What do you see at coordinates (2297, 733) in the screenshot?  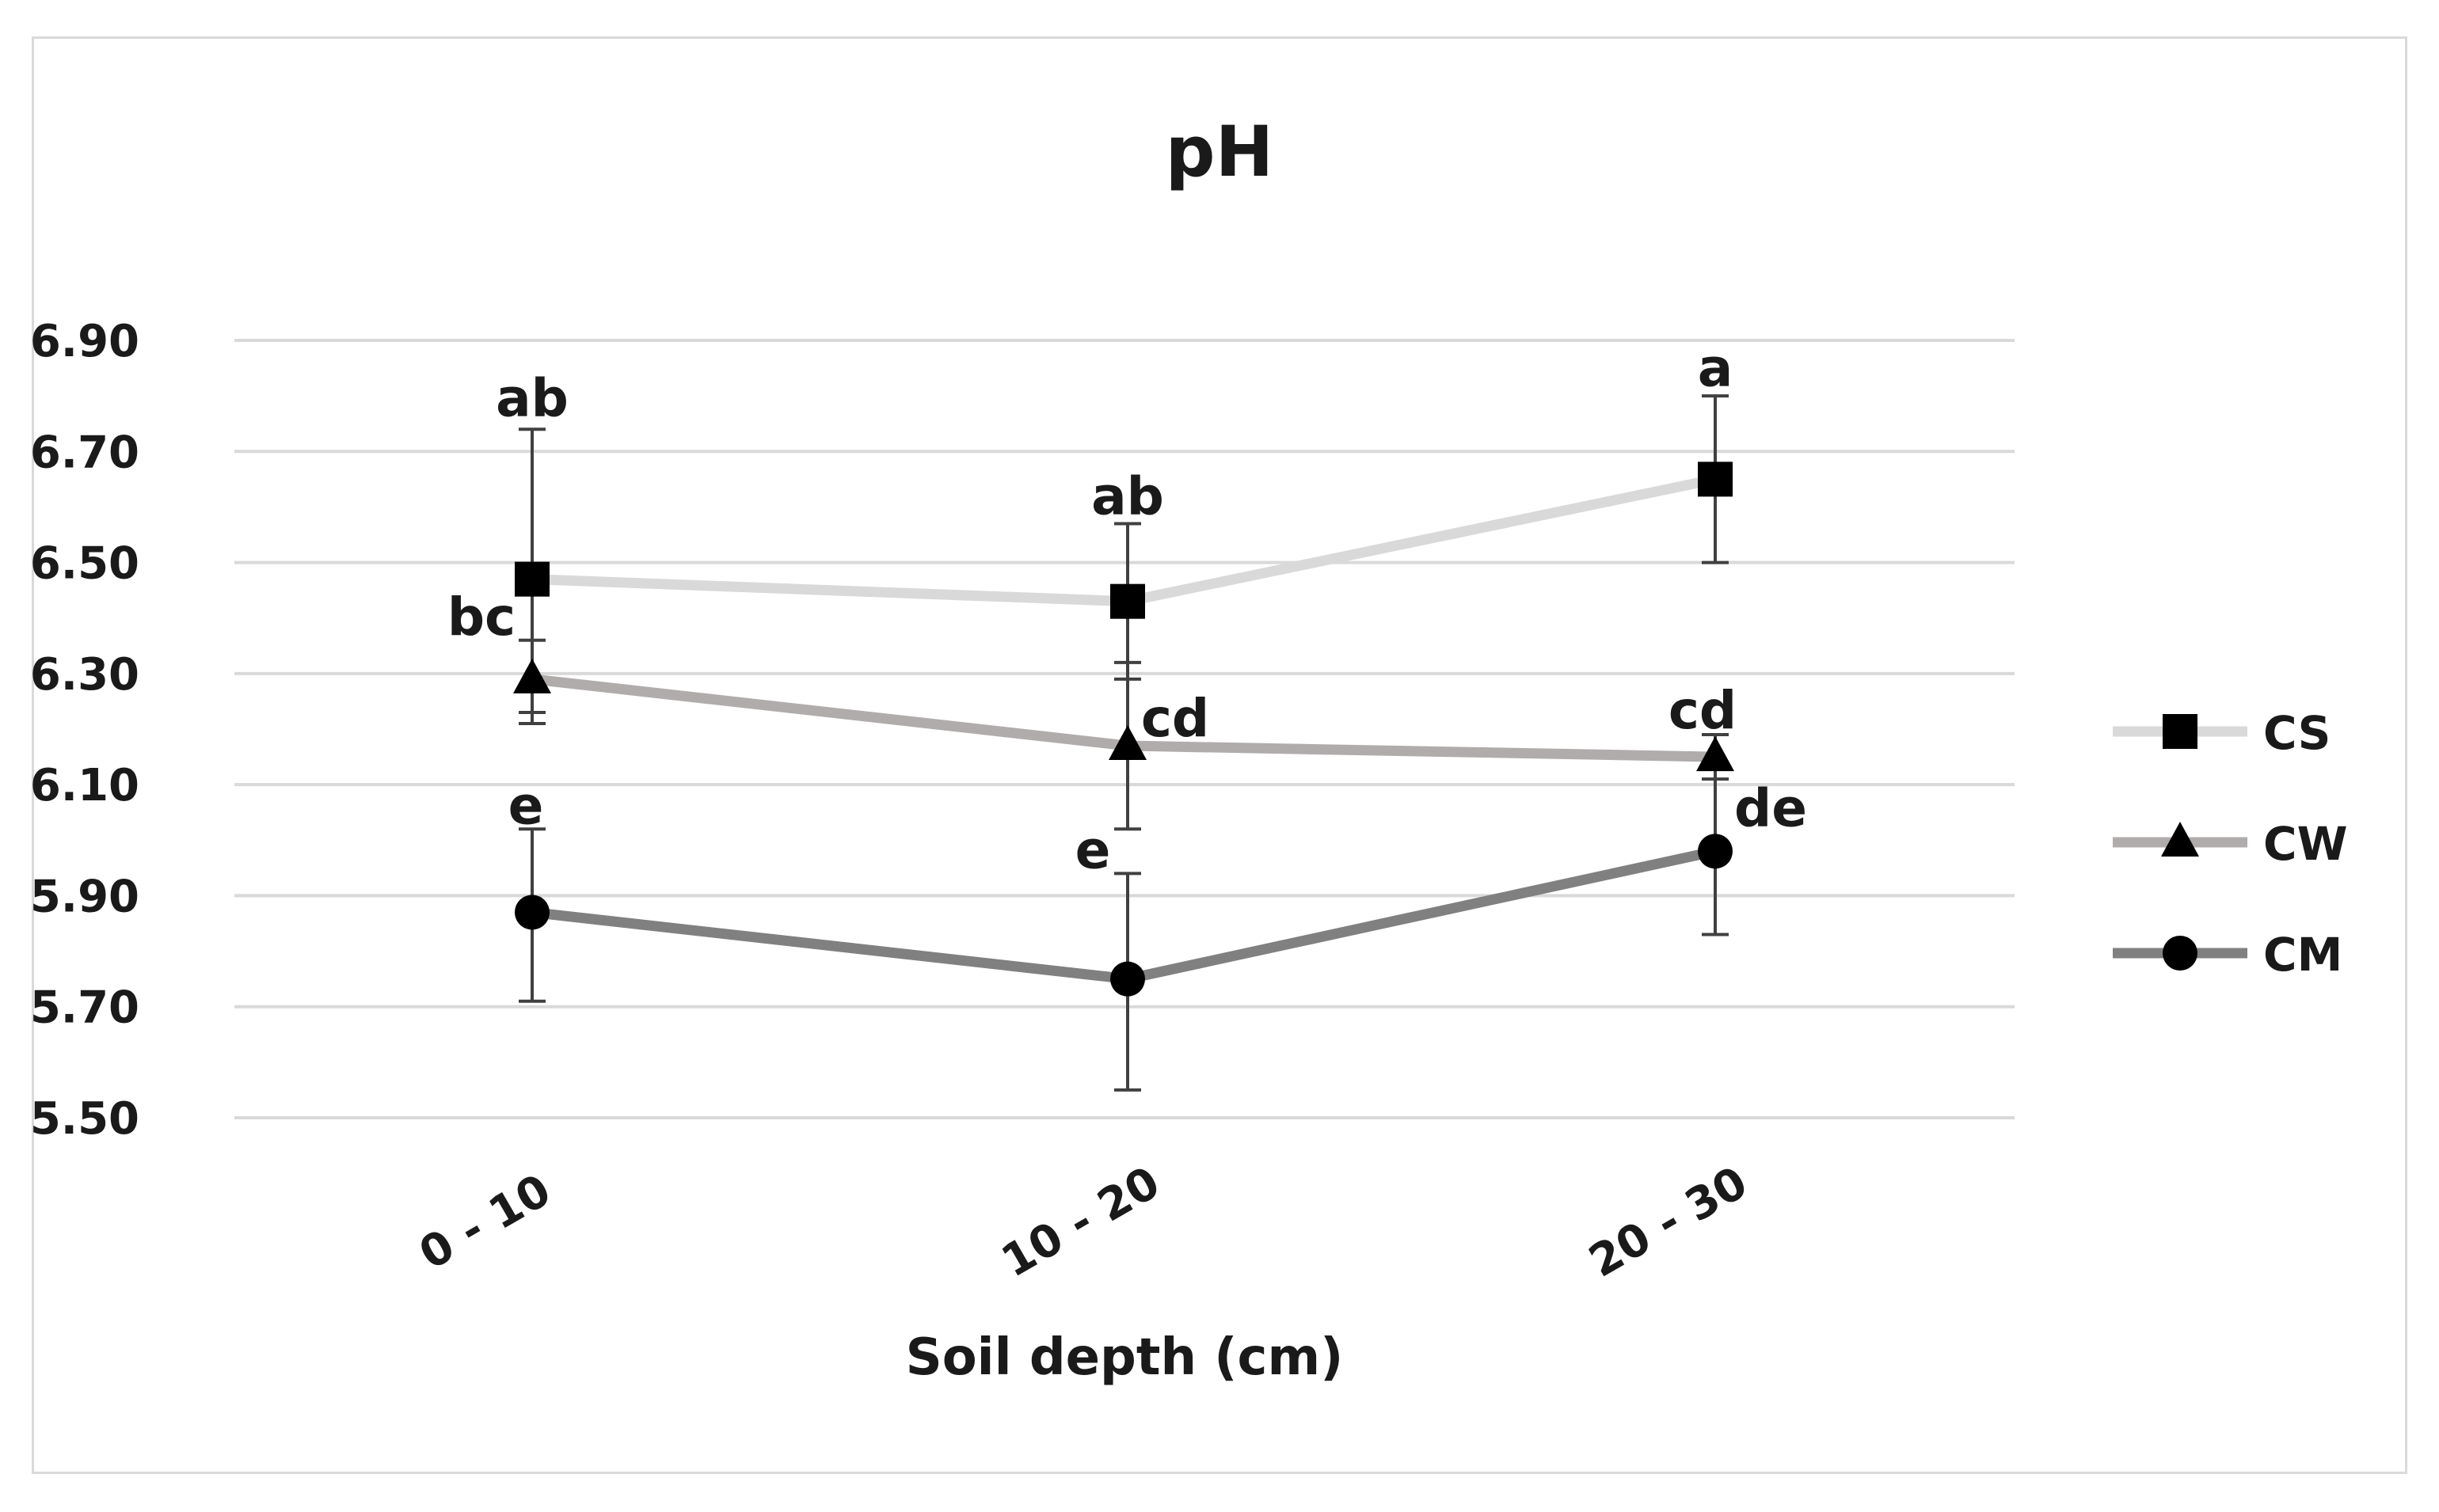 I see `legend-cs-label: CS` at bounding box center [2297, 733].